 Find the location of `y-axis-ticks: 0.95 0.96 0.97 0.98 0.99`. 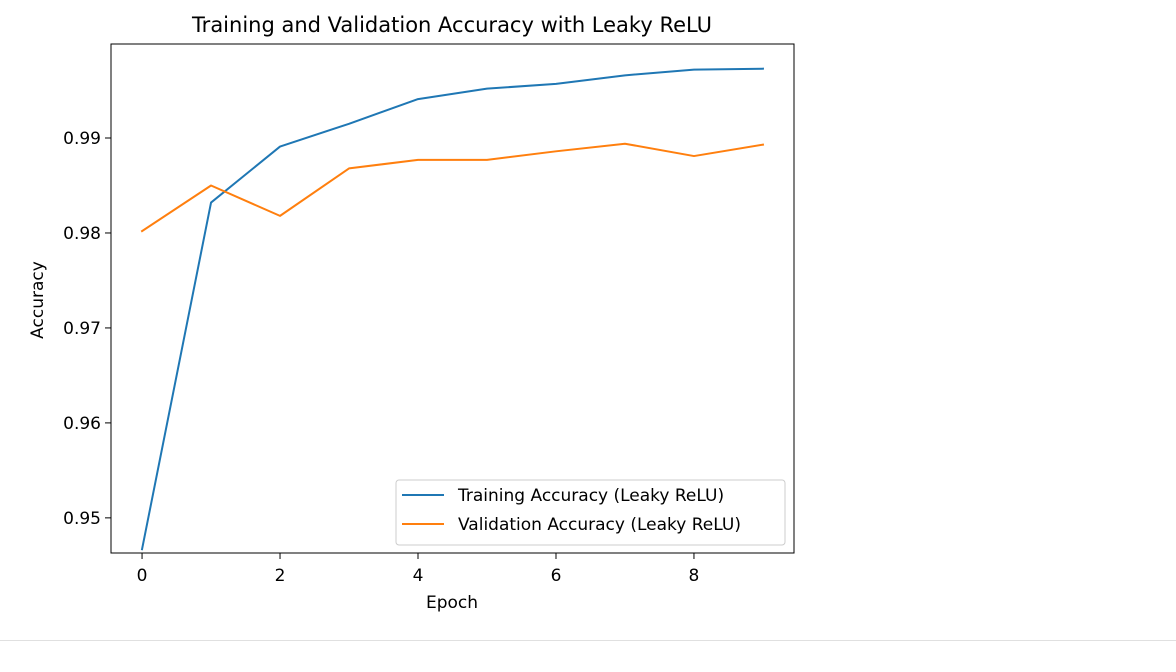

y-axis-ticks: 0.95 0.96 0.97 0.98 0.99 is located at coordinates (87, 329).